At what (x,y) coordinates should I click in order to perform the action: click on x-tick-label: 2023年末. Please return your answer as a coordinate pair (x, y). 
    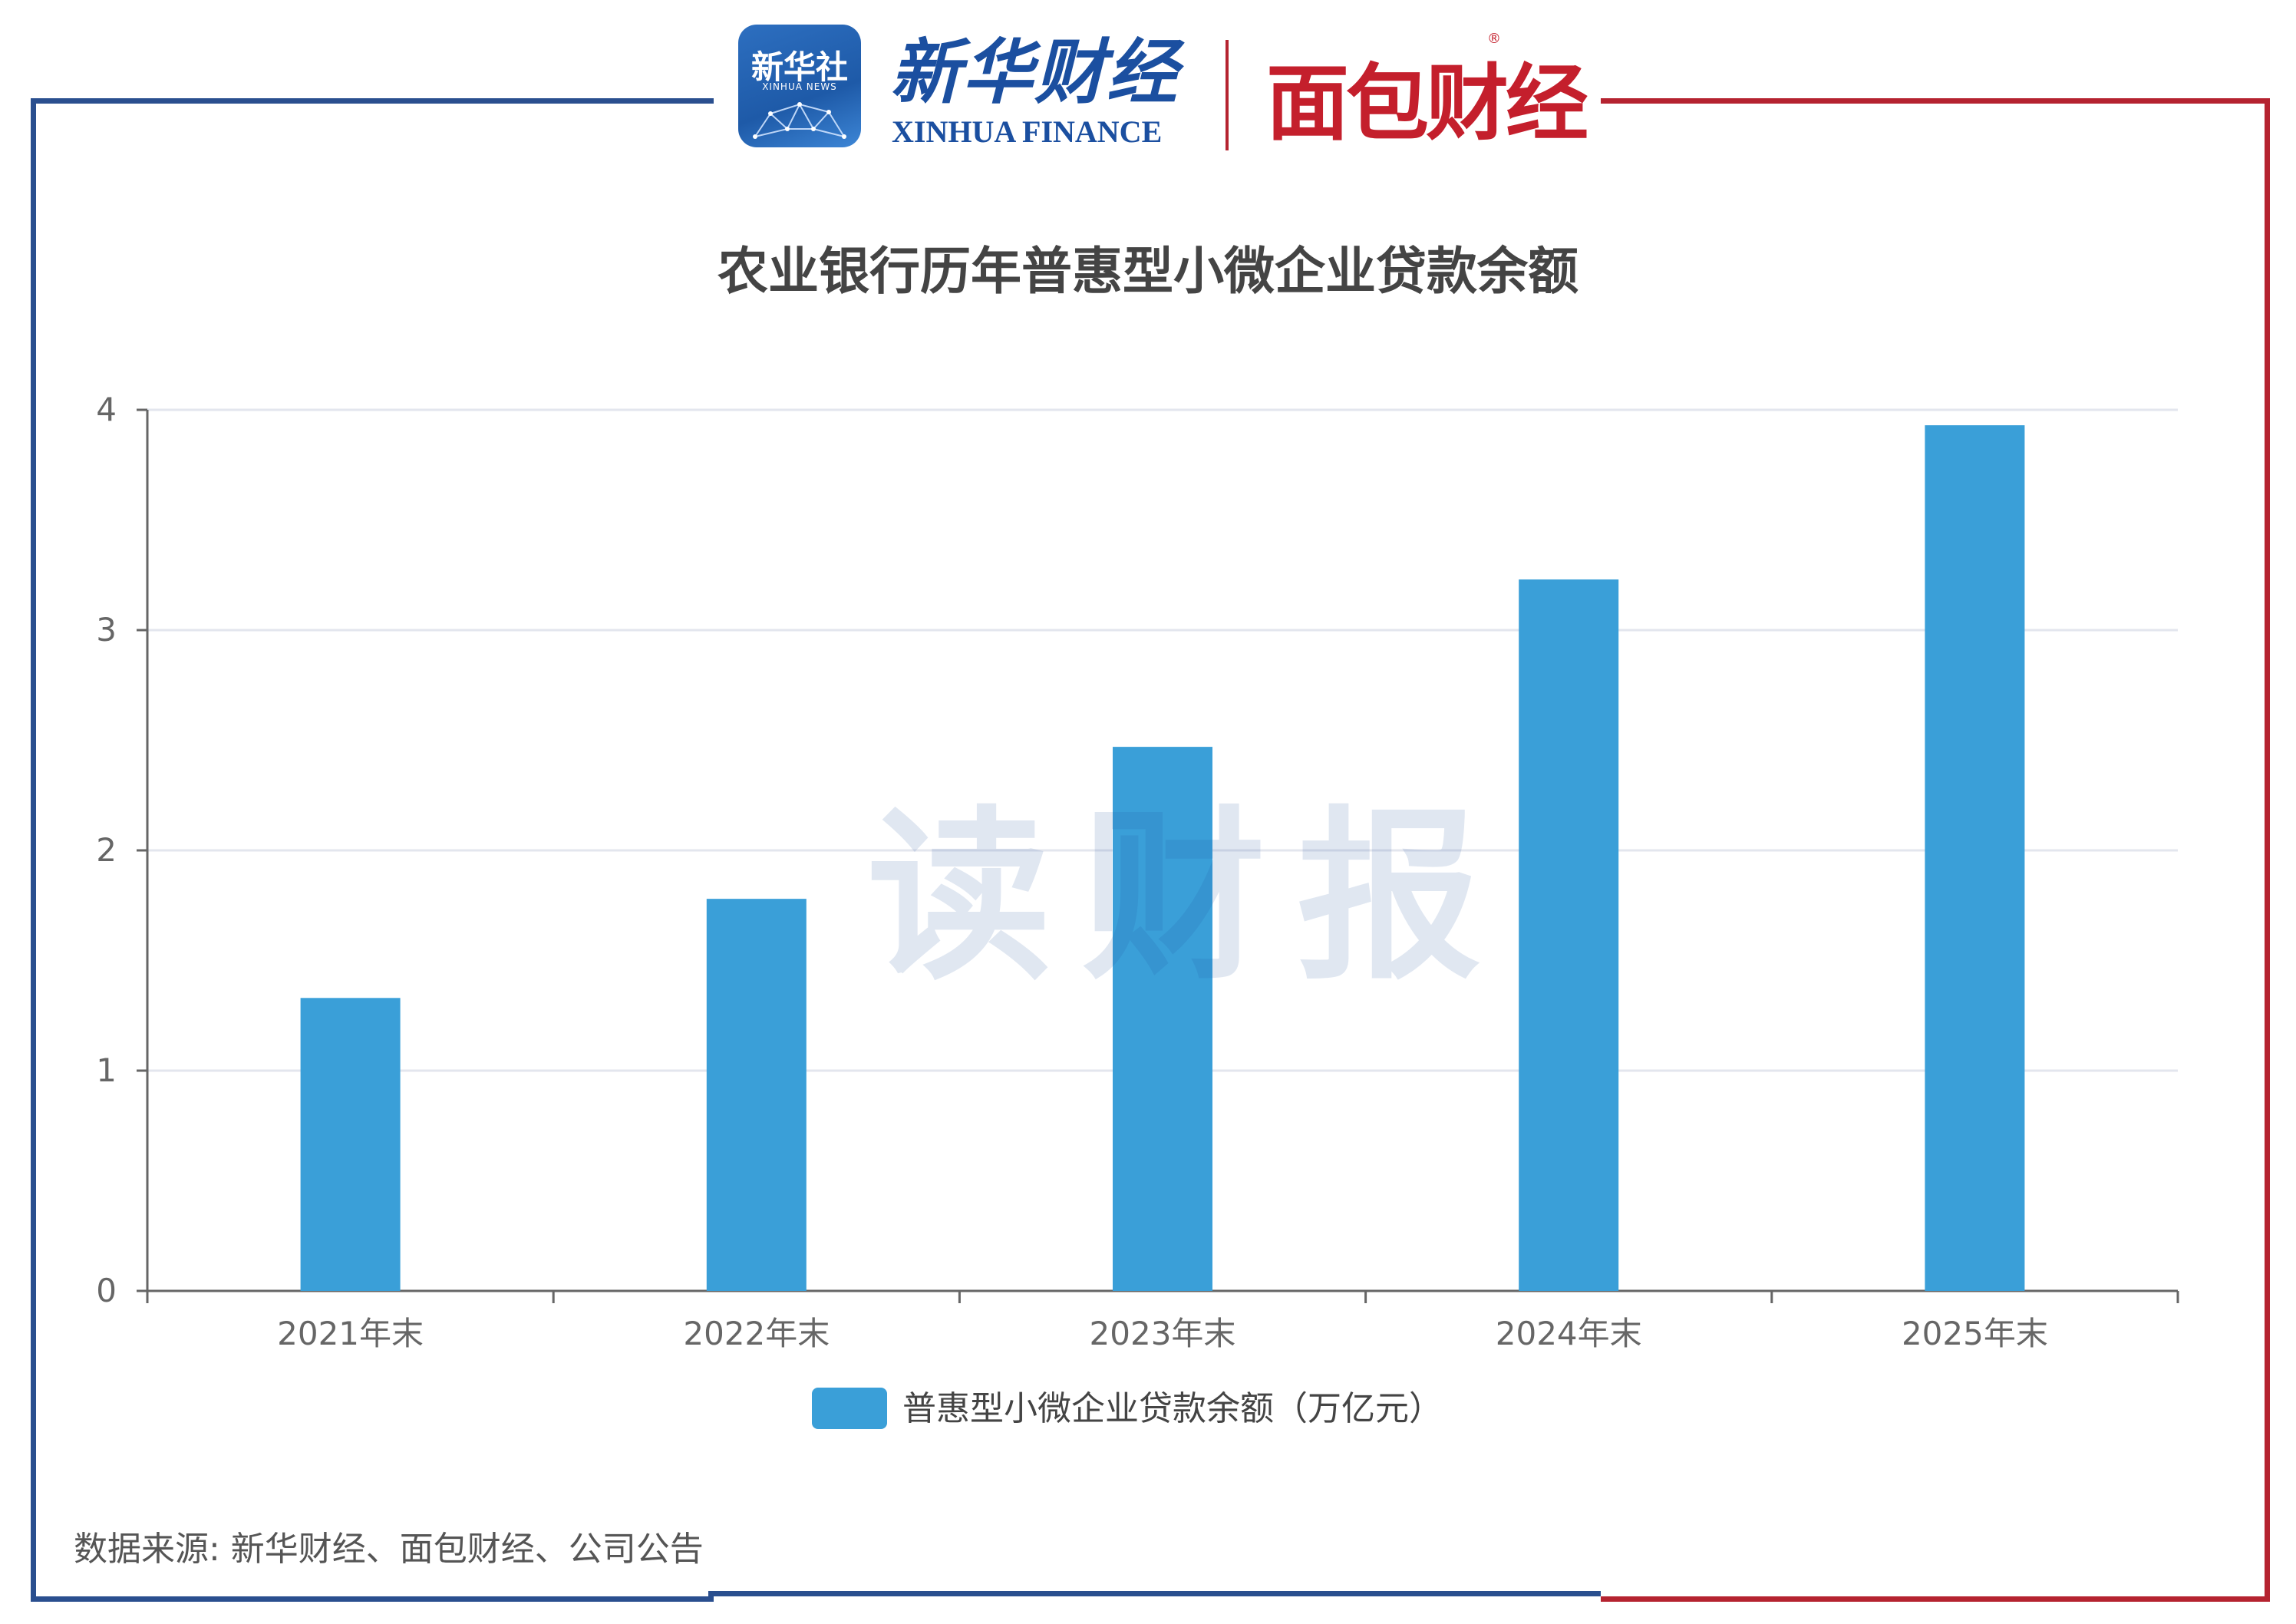
    Looking at the image, I should click on (1163, 1333).